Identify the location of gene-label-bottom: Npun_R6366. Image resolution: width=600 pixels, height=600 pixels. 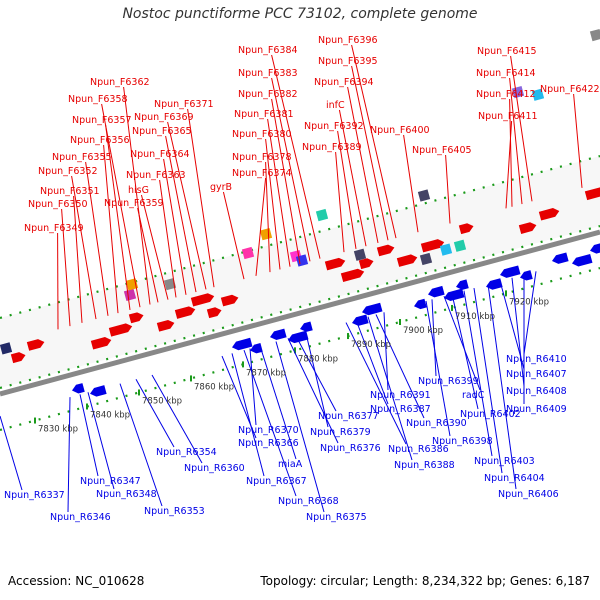
(268, 443).